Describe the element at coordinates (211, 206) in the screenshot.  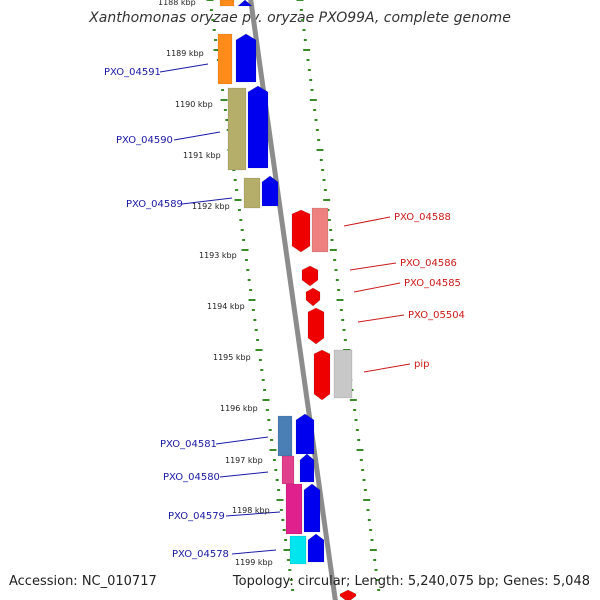
I see `kbp-tick-label: 1192 kbp` at that location.